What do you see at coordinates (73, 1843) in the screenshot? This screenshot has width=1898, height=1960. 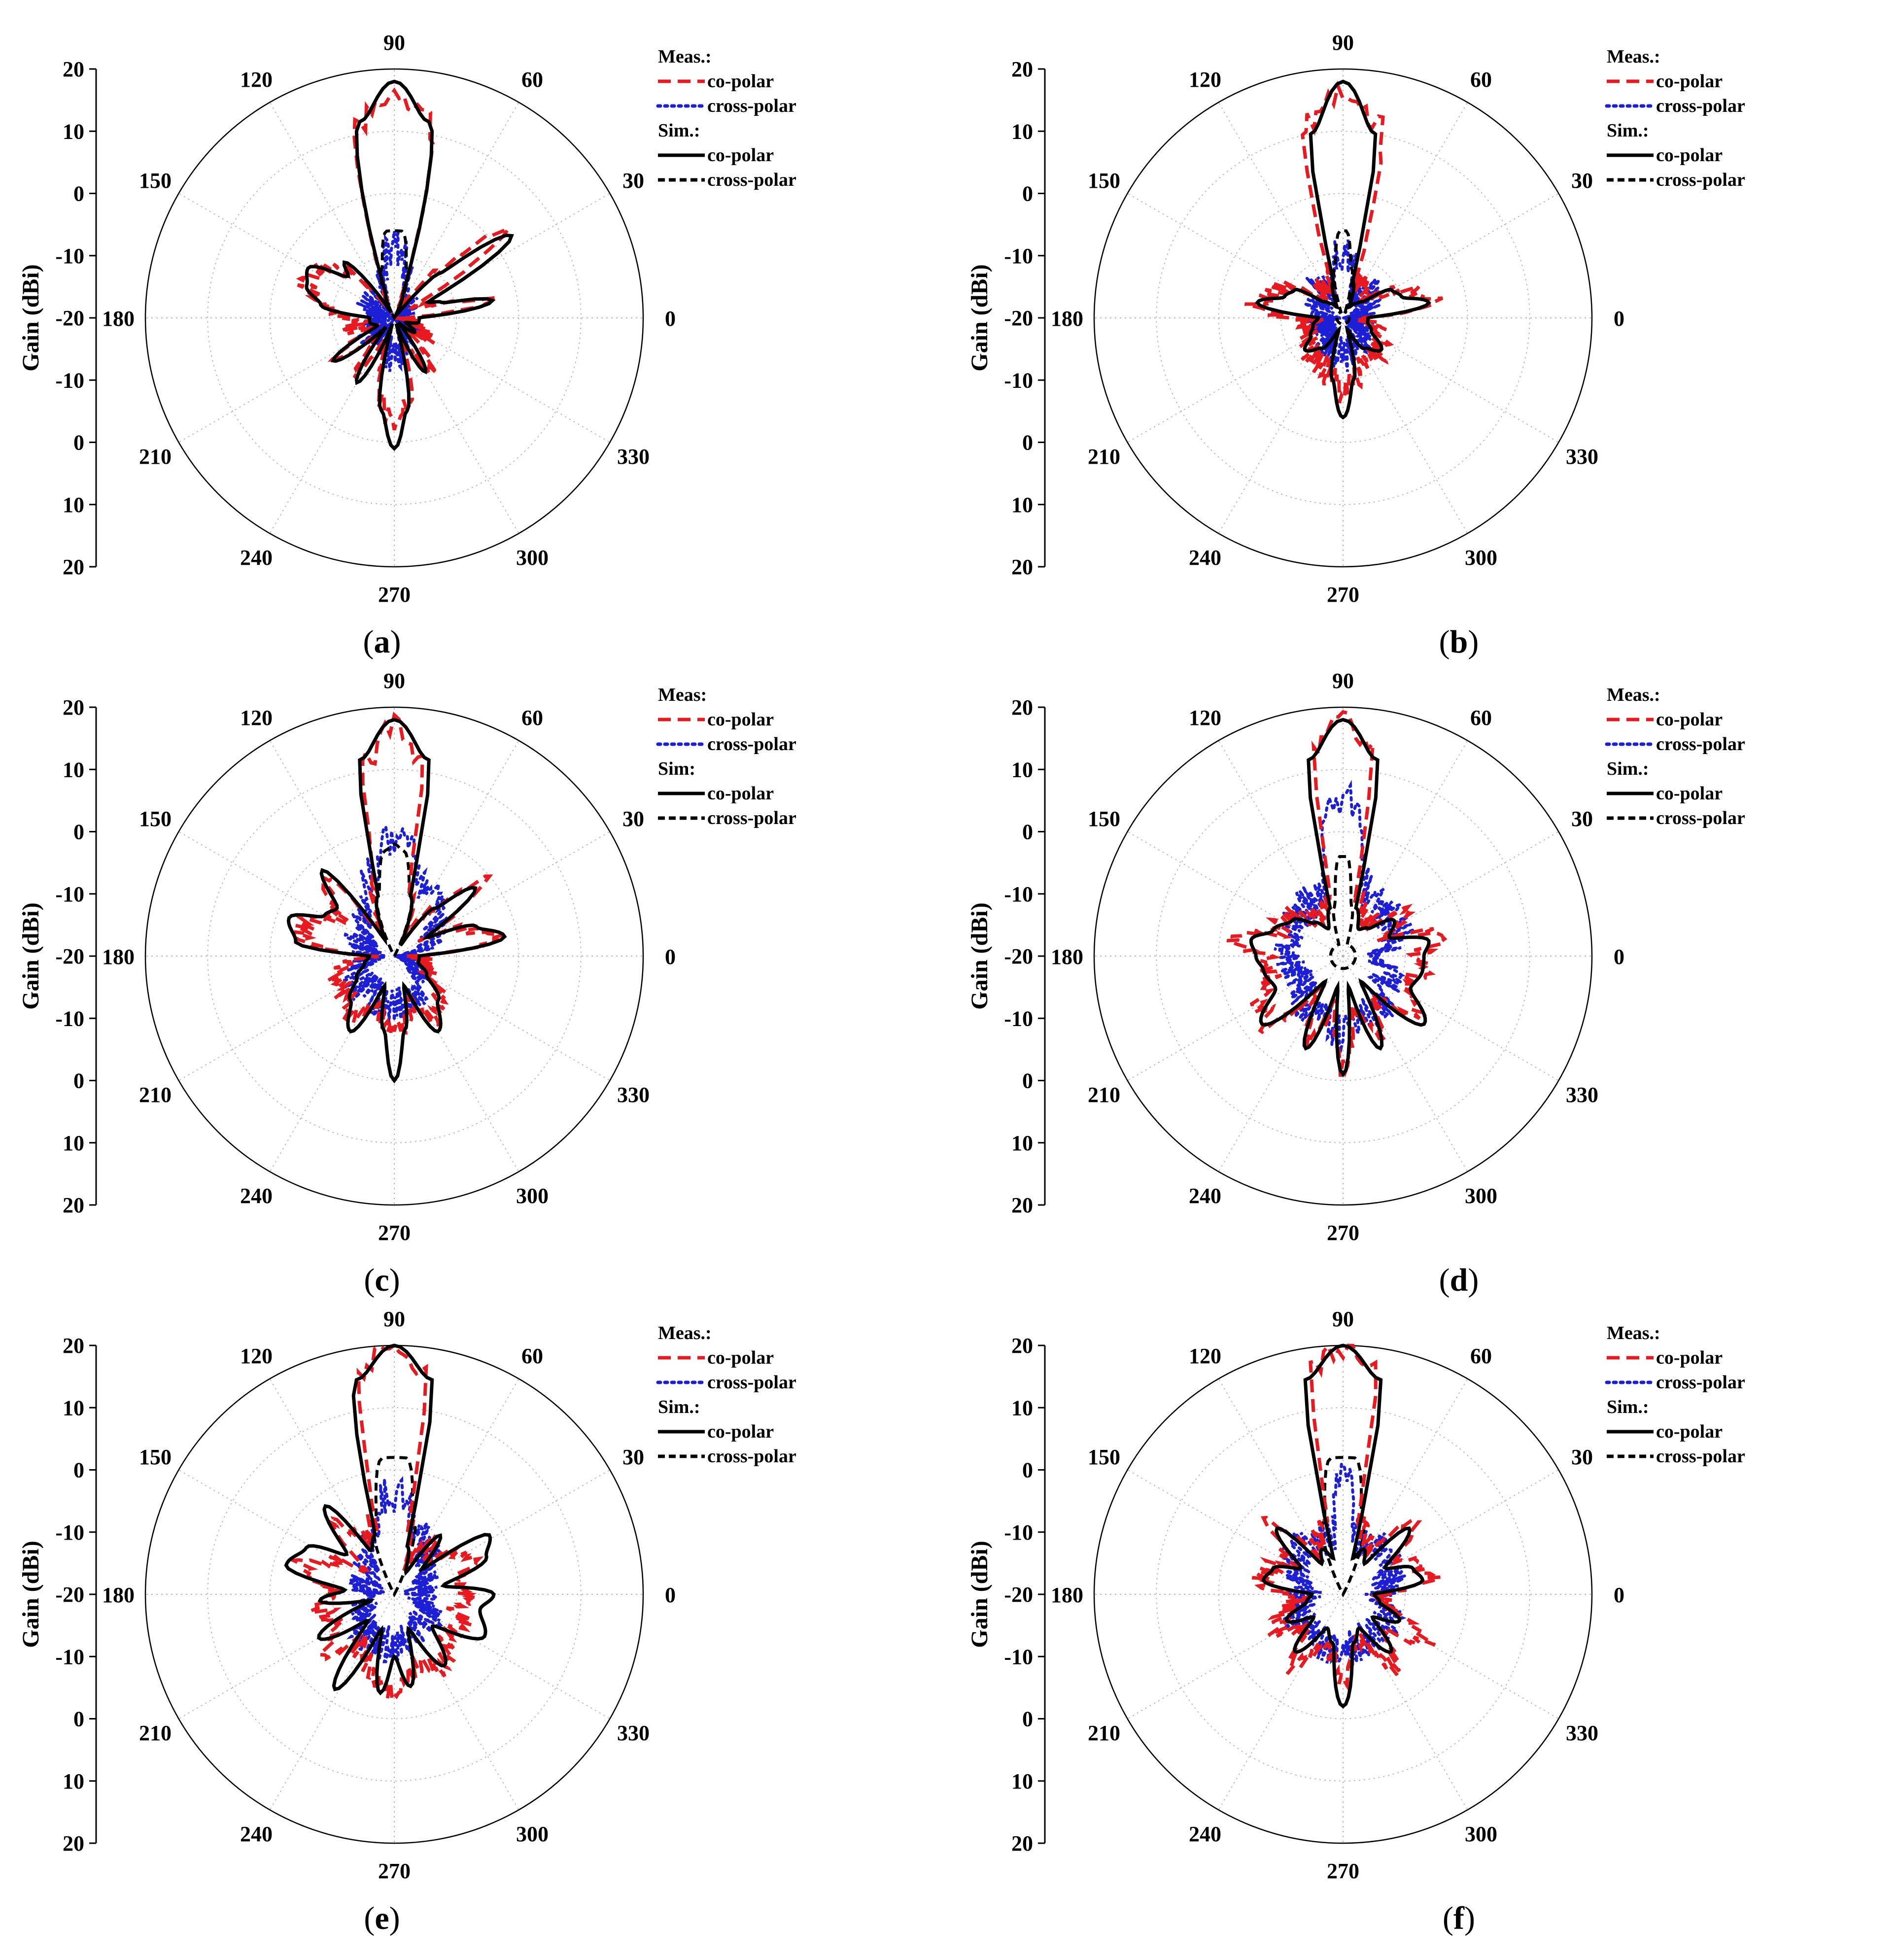 I see `radial-tick-label: 20` at bounding box center [73, 1843].